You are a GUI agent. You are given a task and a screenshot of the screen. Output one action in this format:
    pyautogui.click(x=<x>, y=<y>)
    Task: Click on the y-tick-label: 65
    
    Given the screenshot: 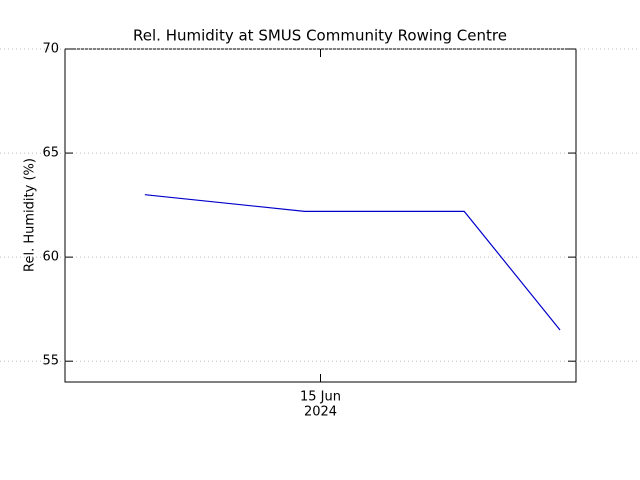 What is the action you would take?
    pyautogui.click(x=50, y=153)
    